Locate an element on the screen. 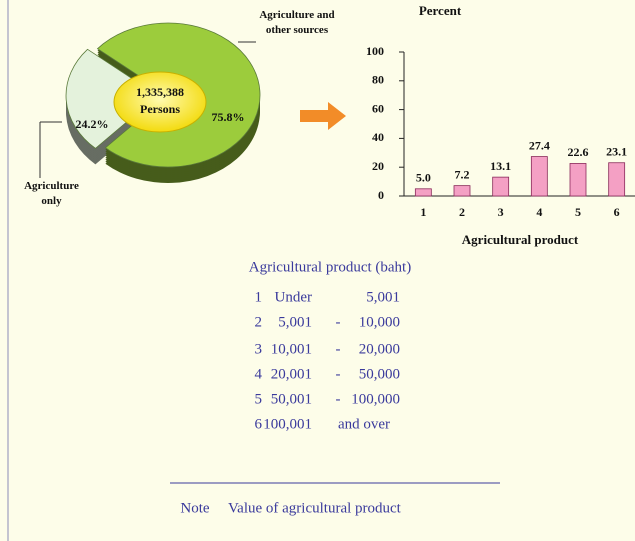 The width and height of the screenshot is (635, 541). value-label: 75.8% is located at coordinates (228, 117).